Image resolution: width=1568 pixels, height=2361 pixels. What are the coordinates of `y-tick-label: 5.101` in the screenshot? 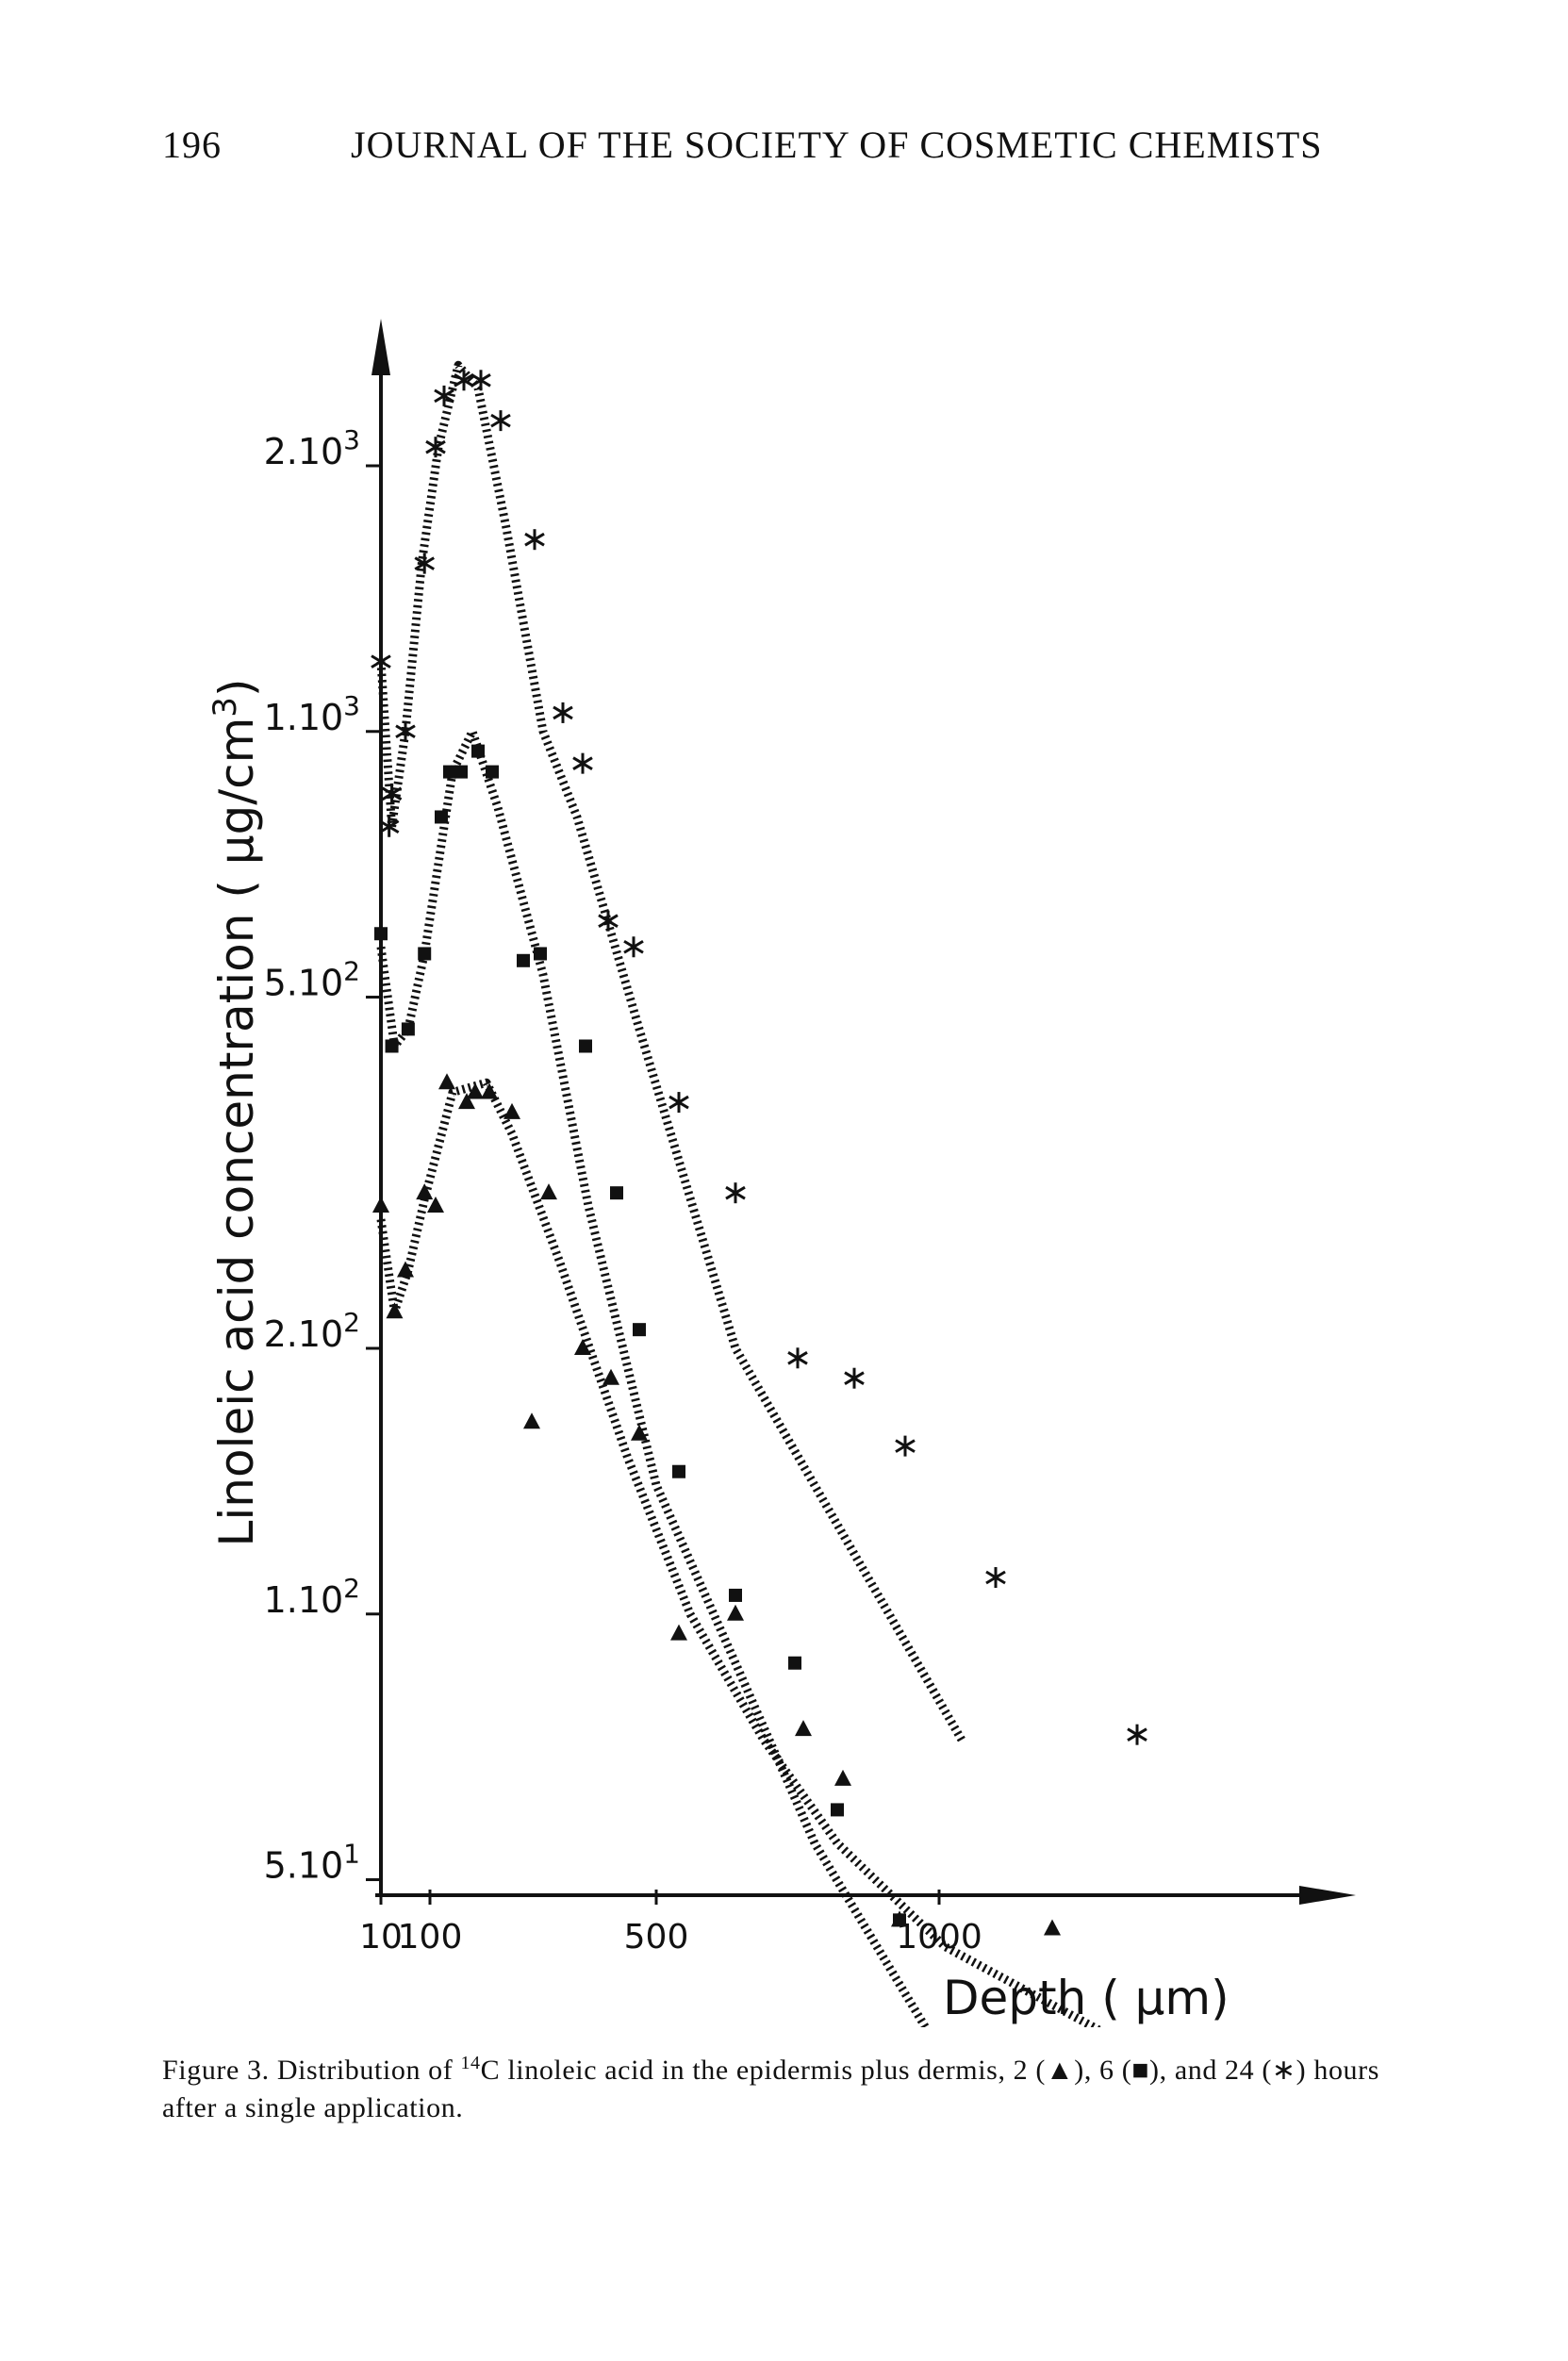 It's located at (312, 1863).